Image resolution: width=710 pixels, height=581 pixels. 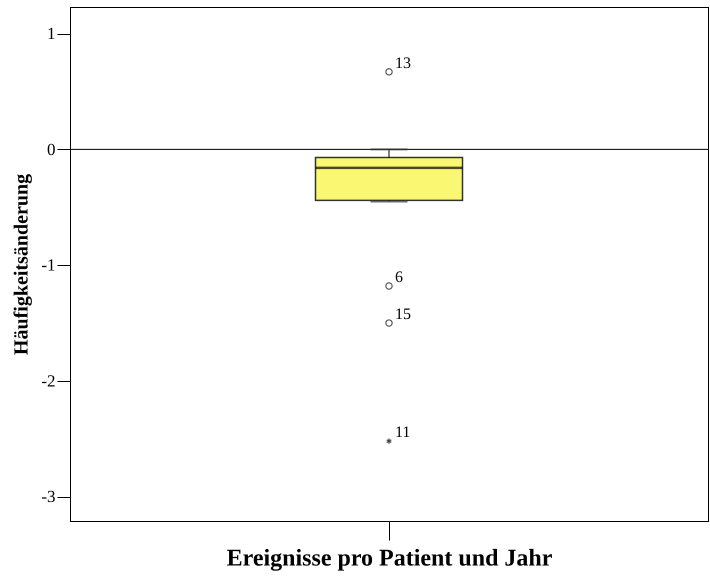 What do you see at coordinates (403, 63) in the screenshot?
I see `annotation: 13` at bounding box center [403, 63].